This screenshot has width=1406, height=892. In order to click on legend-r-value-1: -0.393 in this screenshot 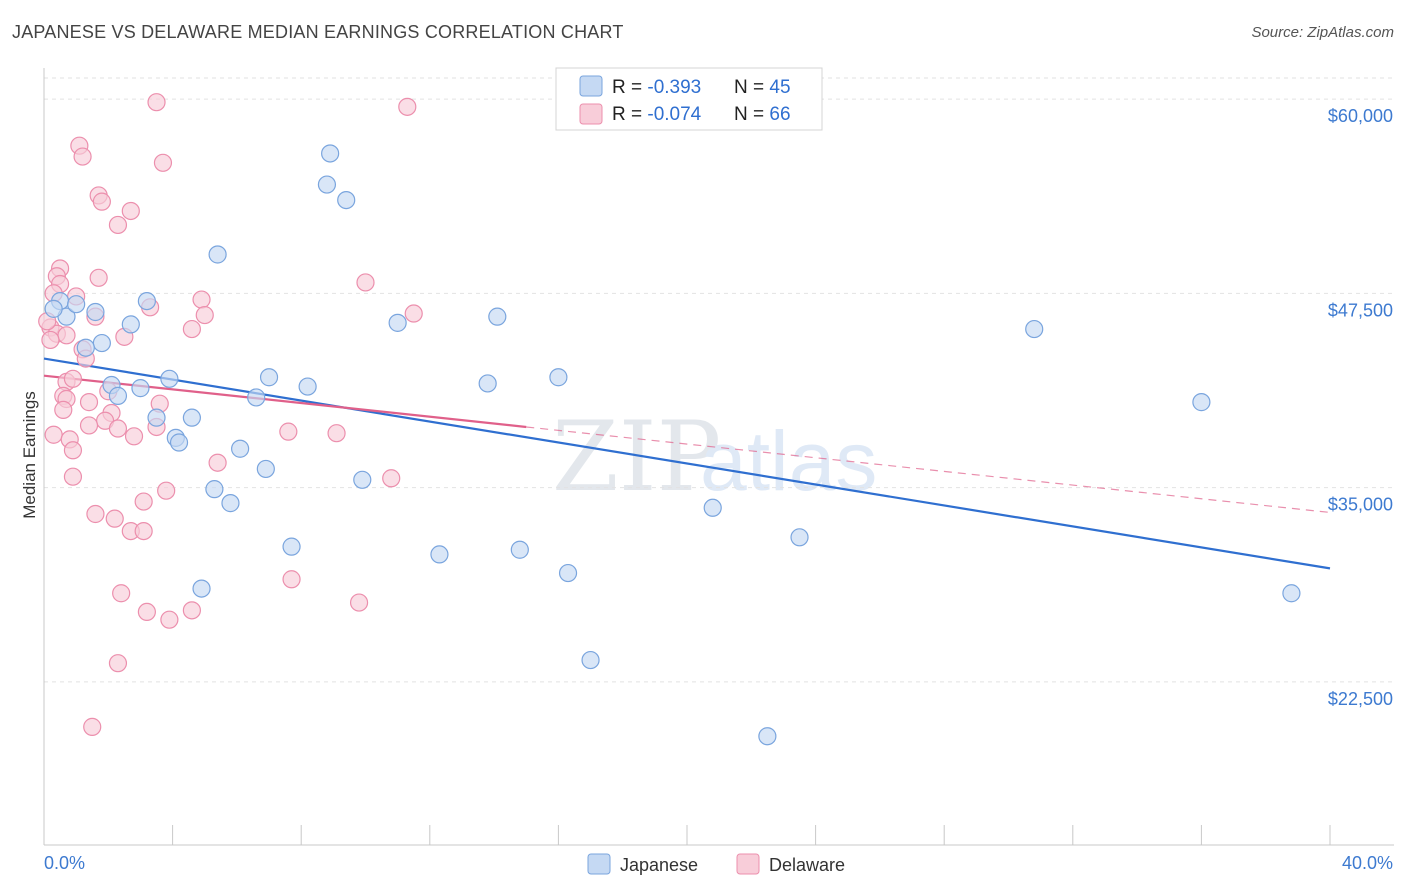, I will do `click(674, 87)`.